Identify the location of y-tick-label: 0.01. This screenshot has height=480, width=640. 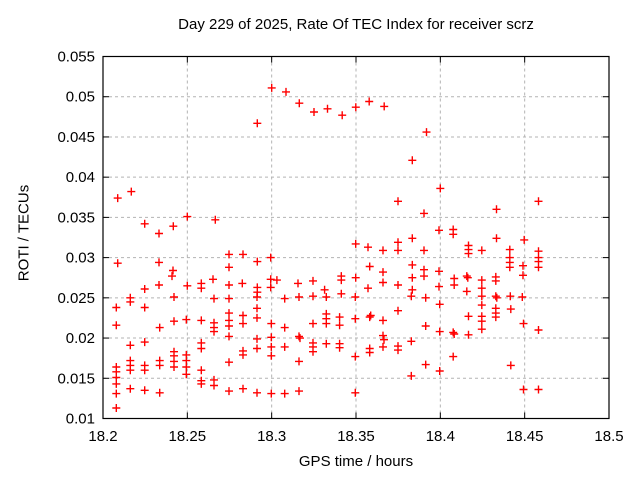
(80, 419).